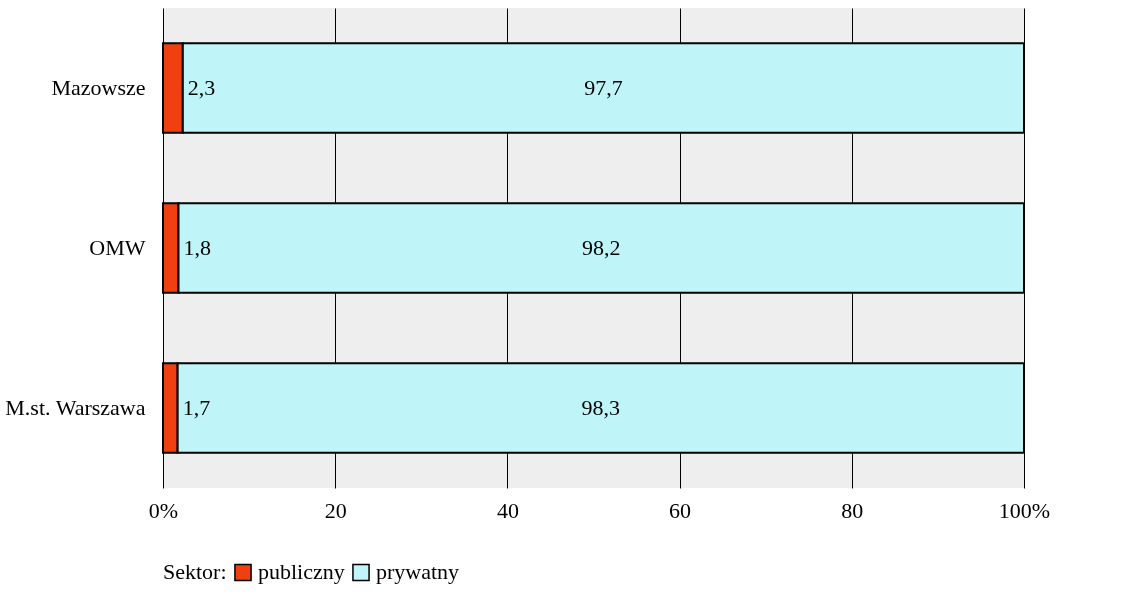 This screenshot has height=601, width=1126. I want to click on x-tick-label: 80, so click(852, 510).